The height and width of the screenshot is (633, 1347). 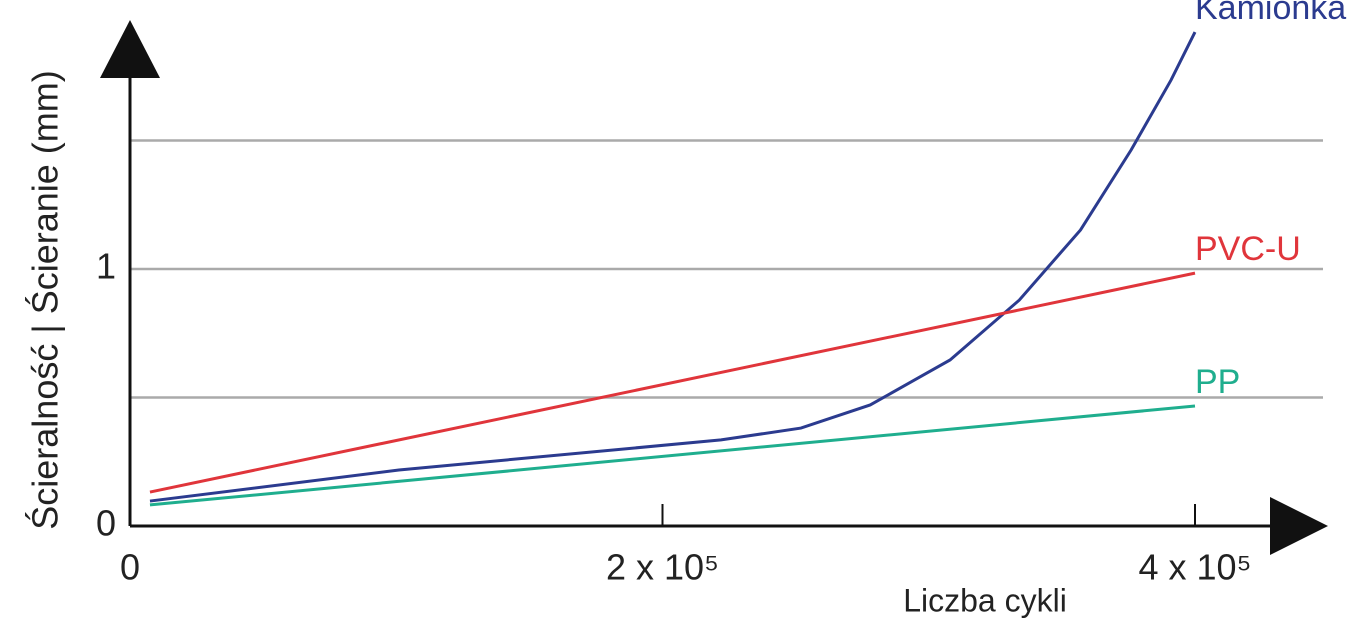 What do you see at coordinates (985, 600) in the screenshot?
I see `x-axis-label: Liczba cykli` at bounding box center [985, 600].